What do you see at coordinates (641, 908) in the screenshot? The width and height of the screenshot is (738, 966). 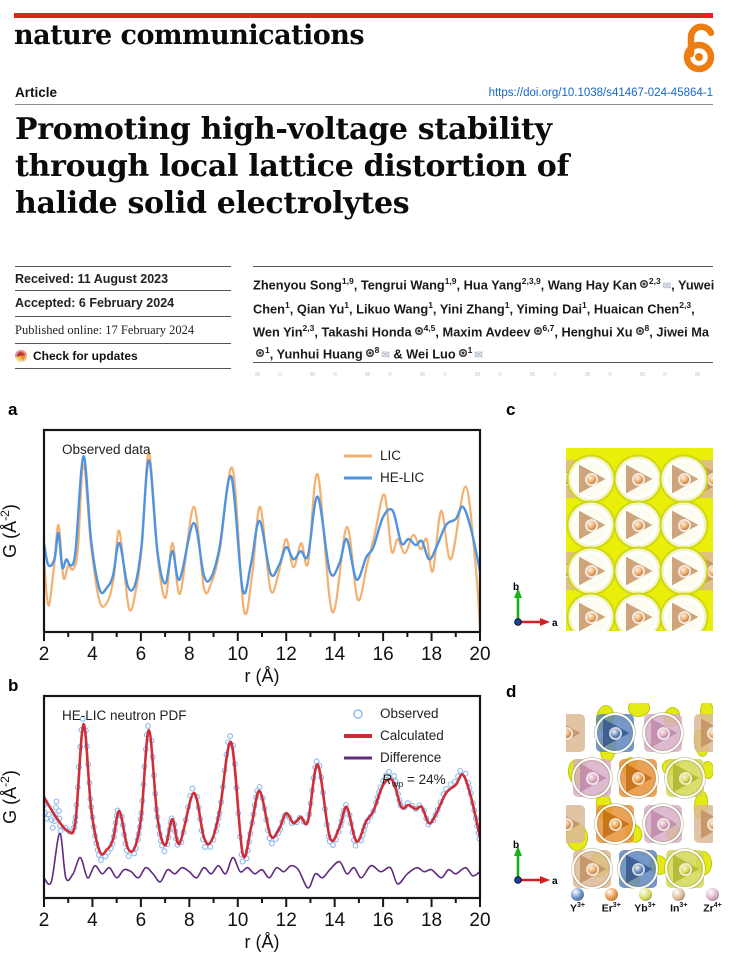 I see `ion-symbol: Yb` at bounding box center [641, 908].